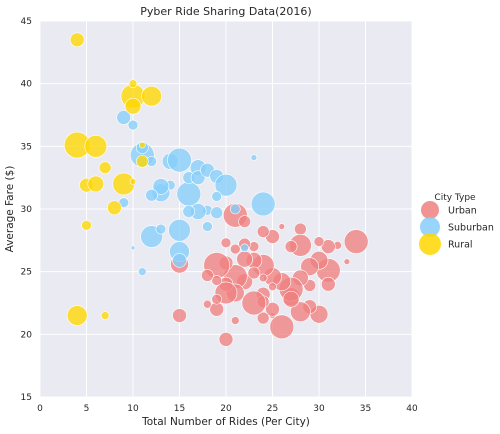 The height and width of the screenshot is (434, 500). Describe the element at coordinates (26, 22) in the screenshot. I see `y-tick-label: 45` at that location.